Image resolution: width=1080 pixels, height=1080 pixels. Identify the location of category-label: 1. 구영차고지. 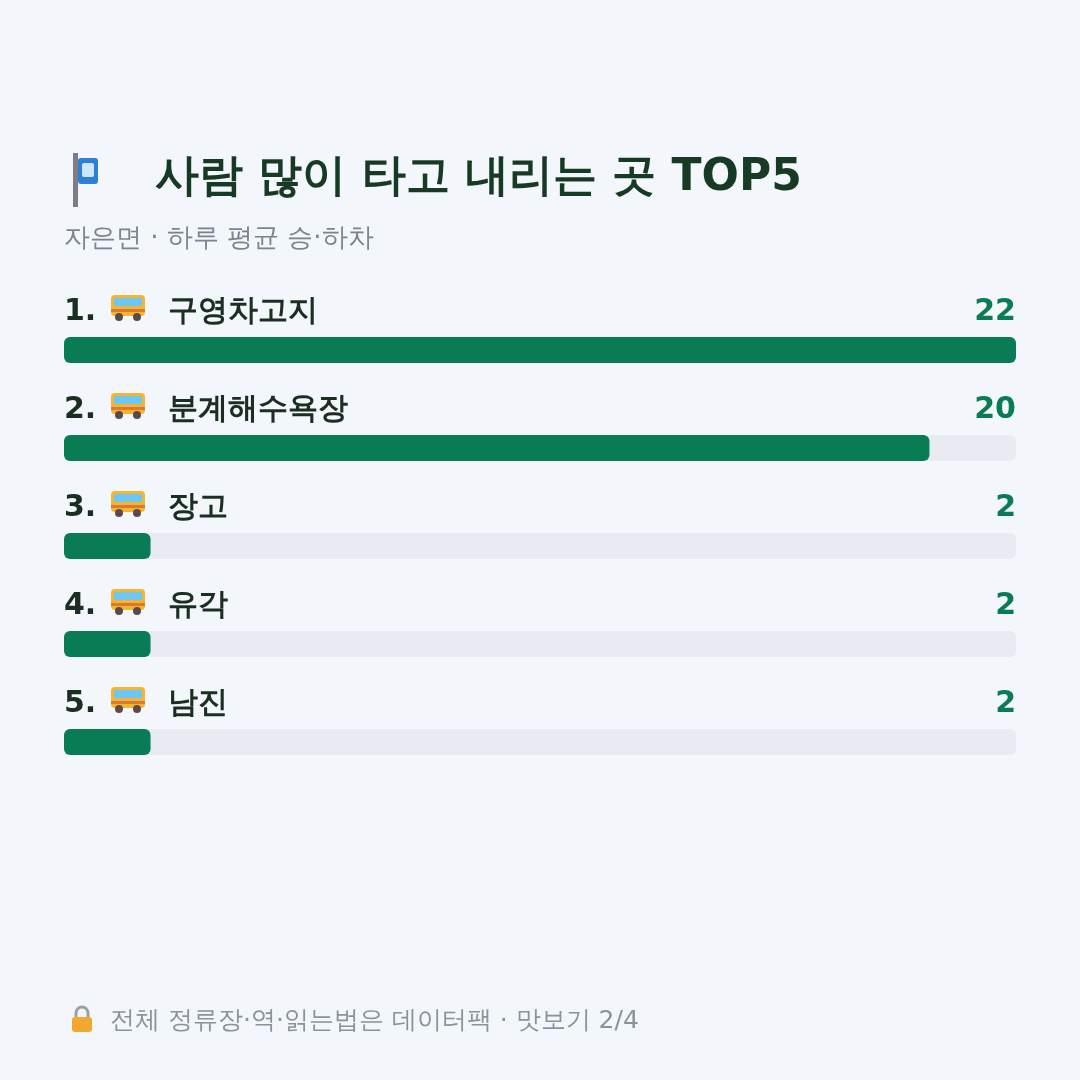
(191, 309).